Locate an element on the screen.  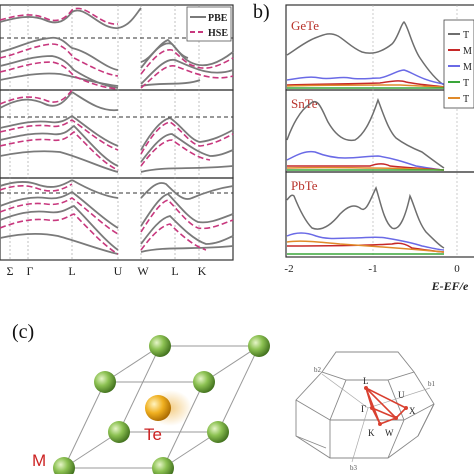
te-label: Te is located at coordinates (153, 434).